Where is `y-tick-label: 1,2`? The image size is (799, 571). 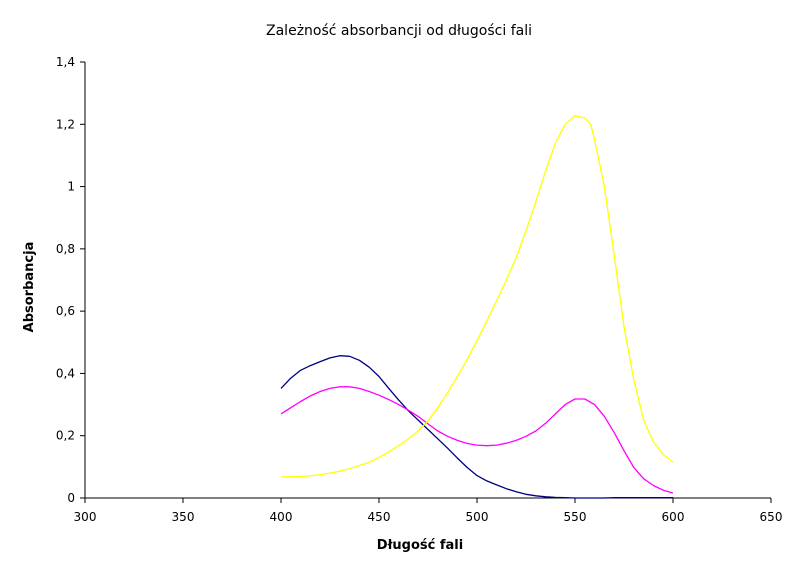
y-tick-label: 1,2 is located at coordinates (65, 124).